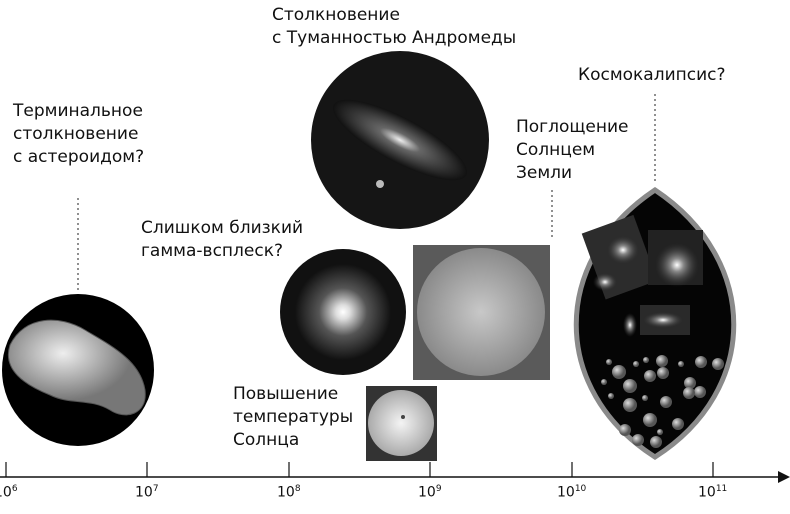  I want to click on axis-tick-label: 108, so click(289, 492).